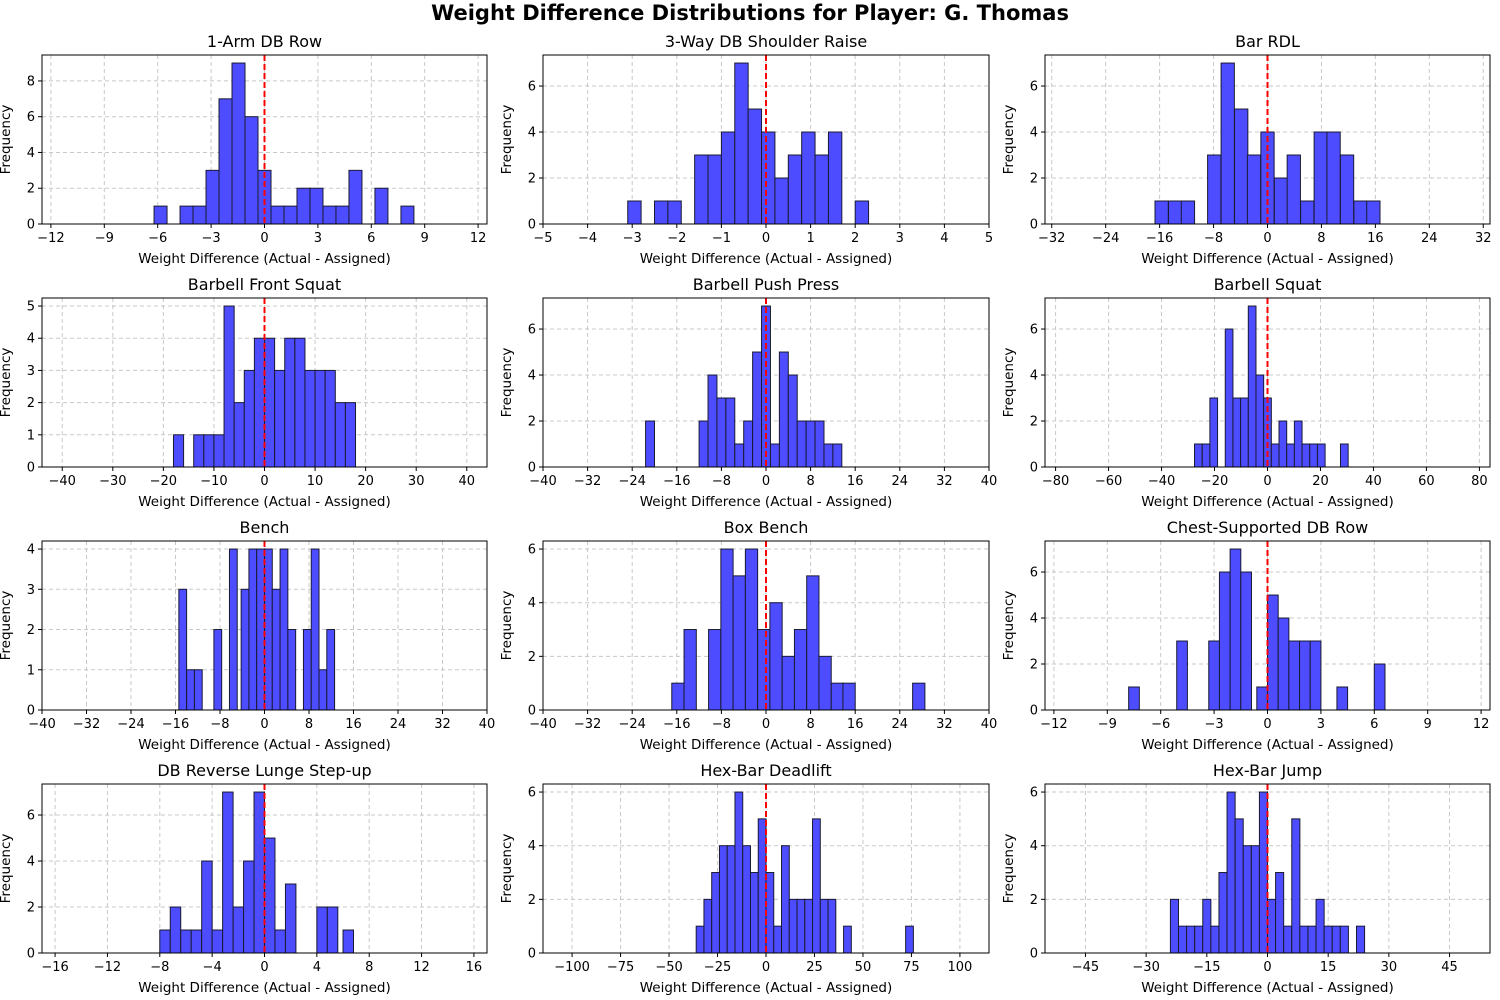 Image resolution: width=1500 pixels, height=1000 pixels. Describe the element at coordinates (50, 238) in the screenshot. I see `x-tick-label: −12` at that location.